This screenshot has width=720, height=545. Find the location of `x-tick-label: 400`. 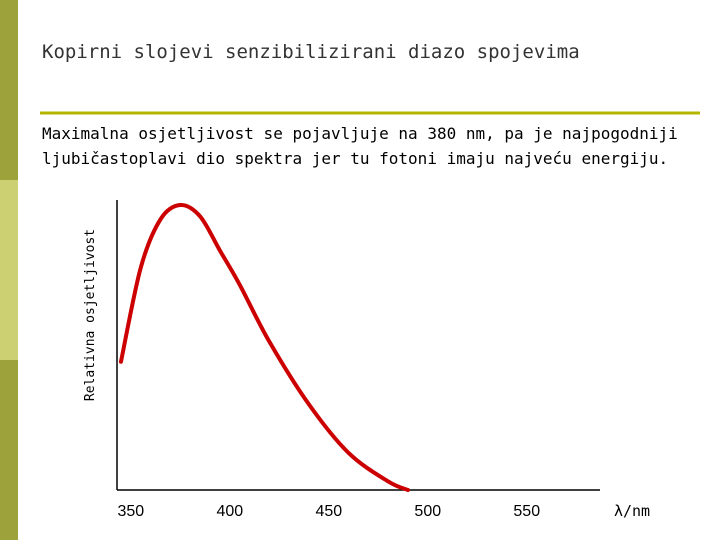

x-tick-label: 400 is located at coordinates (229, 511).